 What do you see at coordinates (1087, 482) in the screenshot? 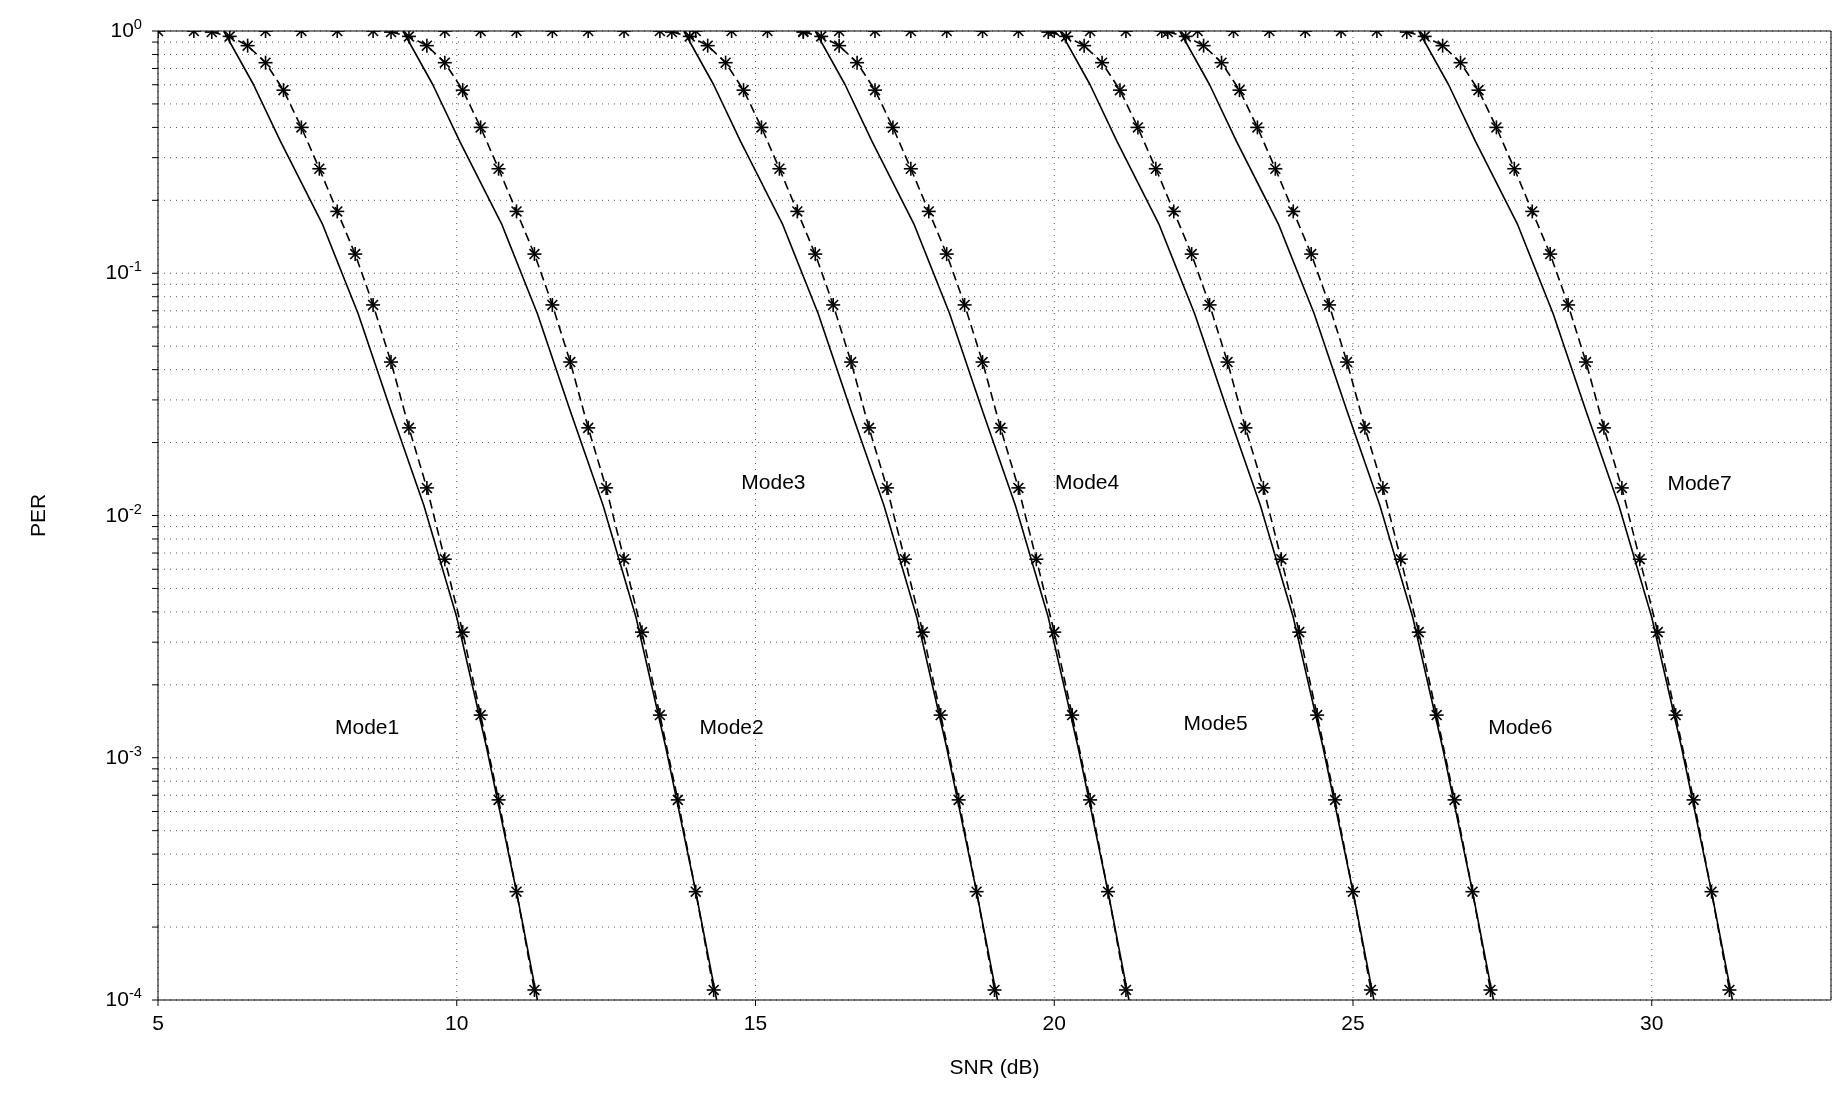
I see `annotation: Mode4` at bounding box center [1087, 482].